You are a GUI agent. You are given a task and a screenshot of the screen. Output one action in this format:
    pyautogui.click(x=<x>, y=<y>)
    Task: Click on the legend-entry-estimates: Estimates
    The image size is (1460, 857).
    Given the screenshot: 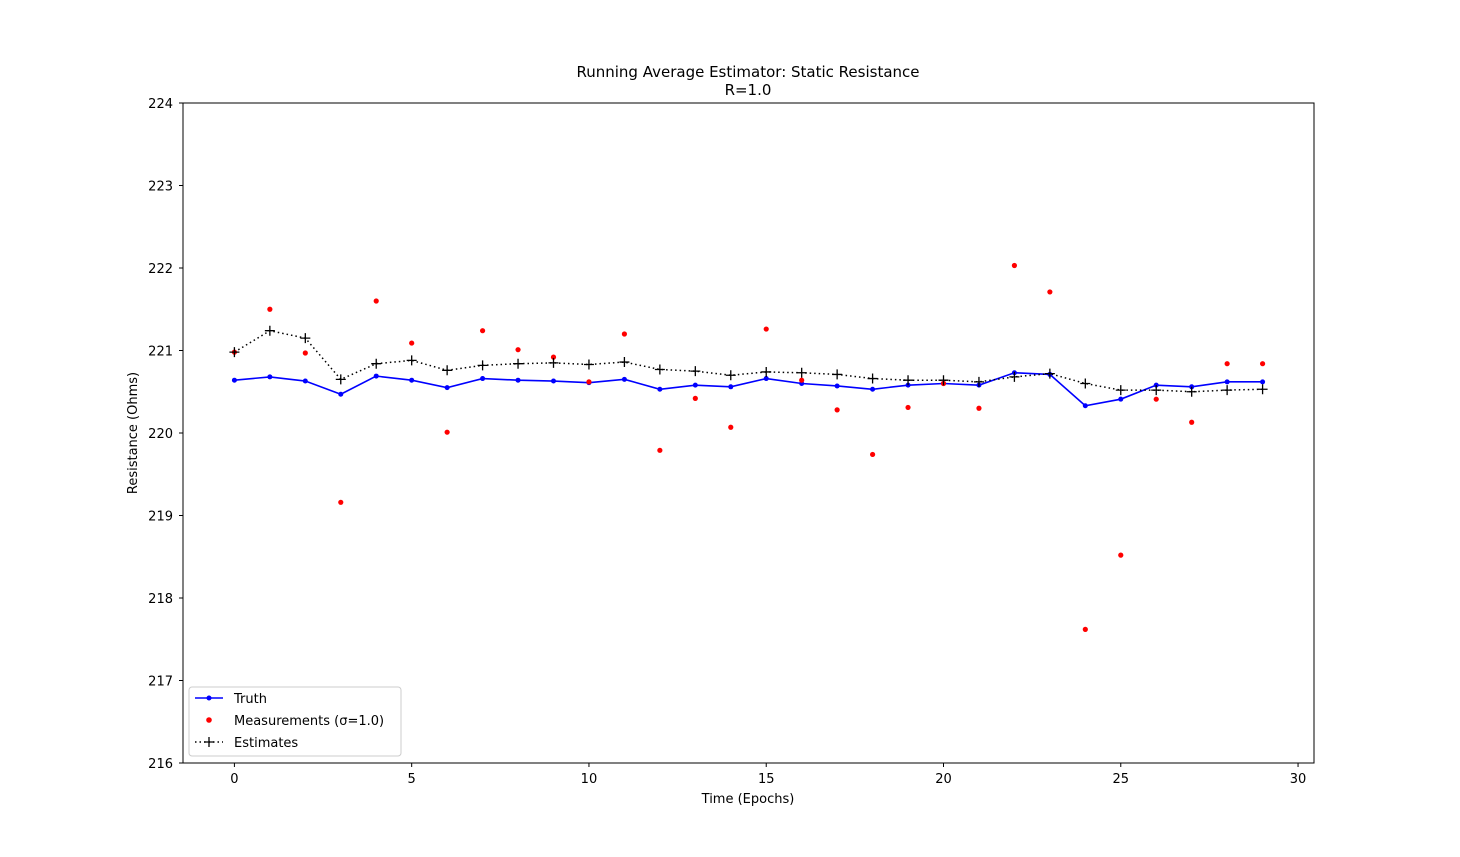 What is the action you would take?
    pyautogui.click(x=246, y=743)
    